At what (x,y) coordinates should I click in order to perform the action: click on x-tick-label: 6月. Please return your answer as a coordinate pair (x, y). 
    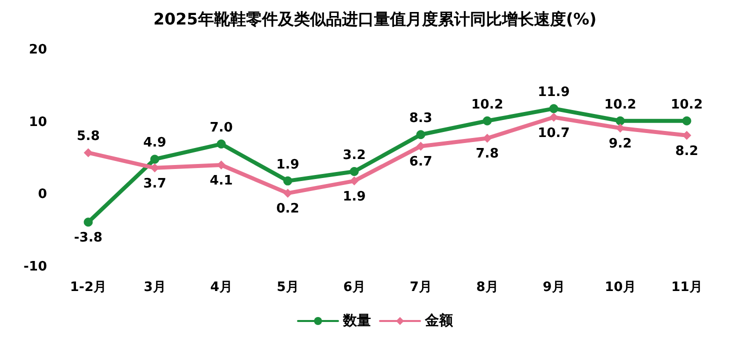
    Looking at the image, I should click on (354, 287).